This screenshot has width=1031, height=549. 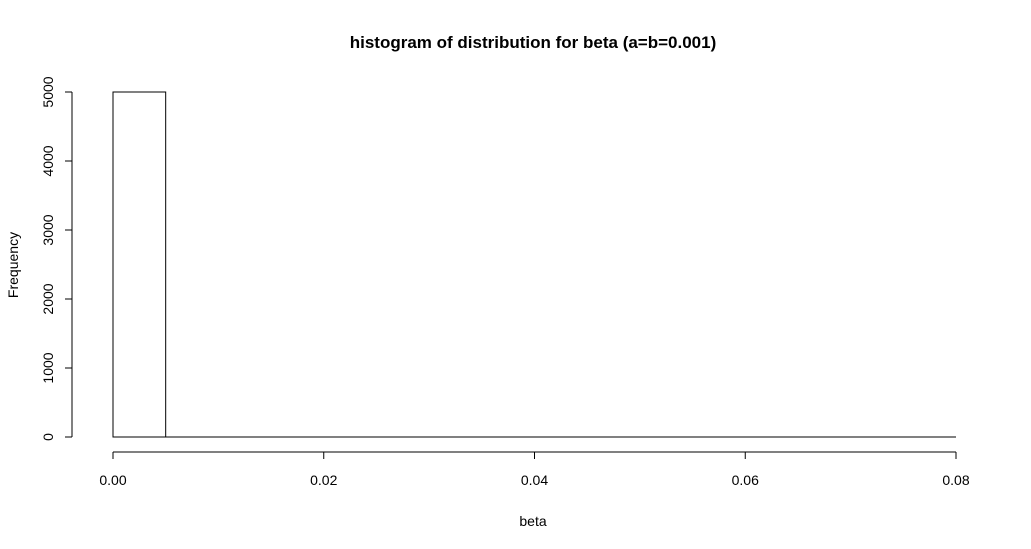 What do you see at coordinates (139, 264) in the screenshot?
I see `histogram-bar` at bounding box center [139, 264].